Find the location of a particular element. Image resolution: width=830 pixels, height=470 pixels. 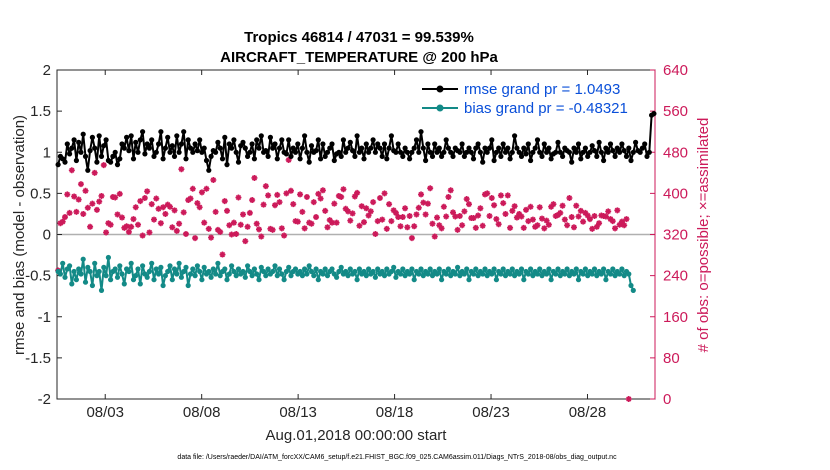

left-axis-label: rmse and bias (model - observation) is located at coordinates (19, 235).